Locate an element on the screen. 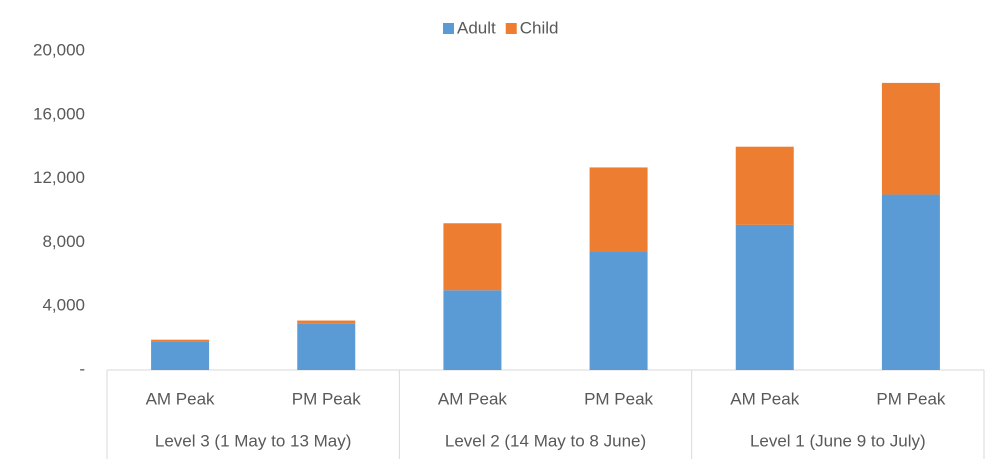  group-label: Level 2 (14 May to 8 June) is located at coordinates (545, 440).